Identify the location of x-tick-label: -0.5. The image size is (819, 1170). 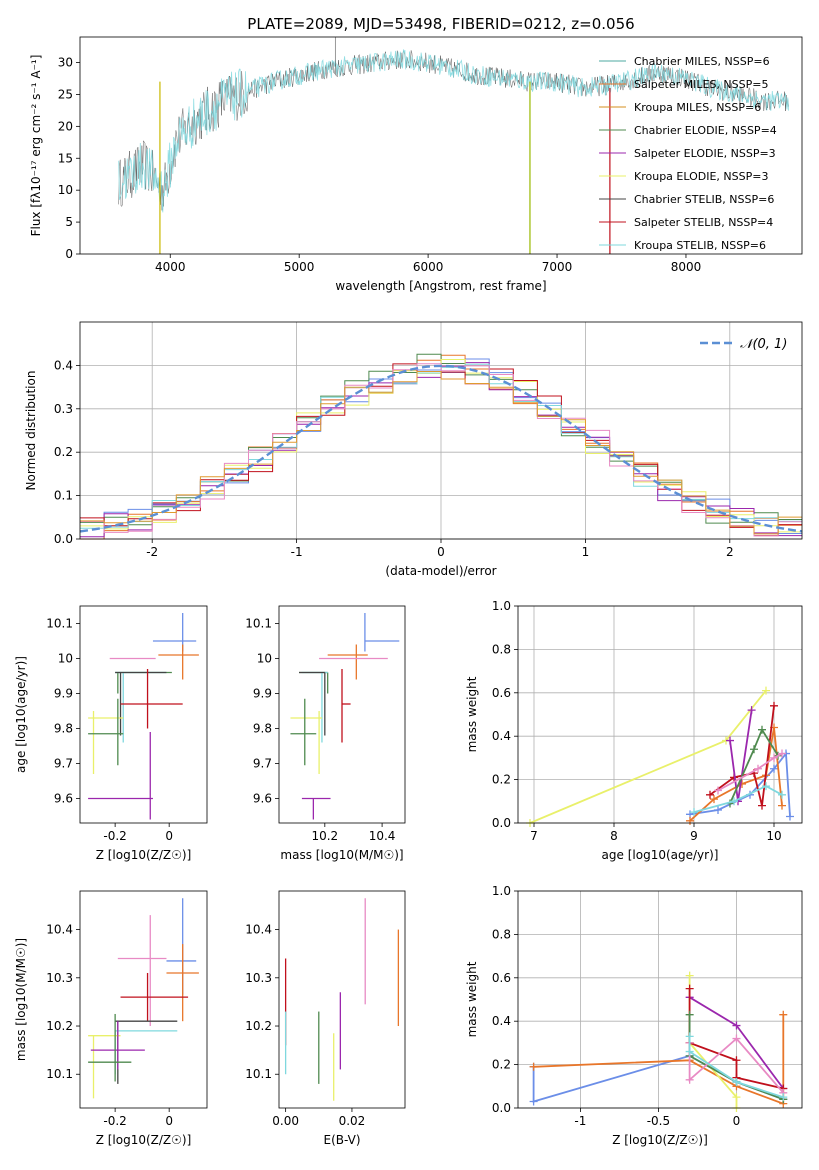
(658, 1121).